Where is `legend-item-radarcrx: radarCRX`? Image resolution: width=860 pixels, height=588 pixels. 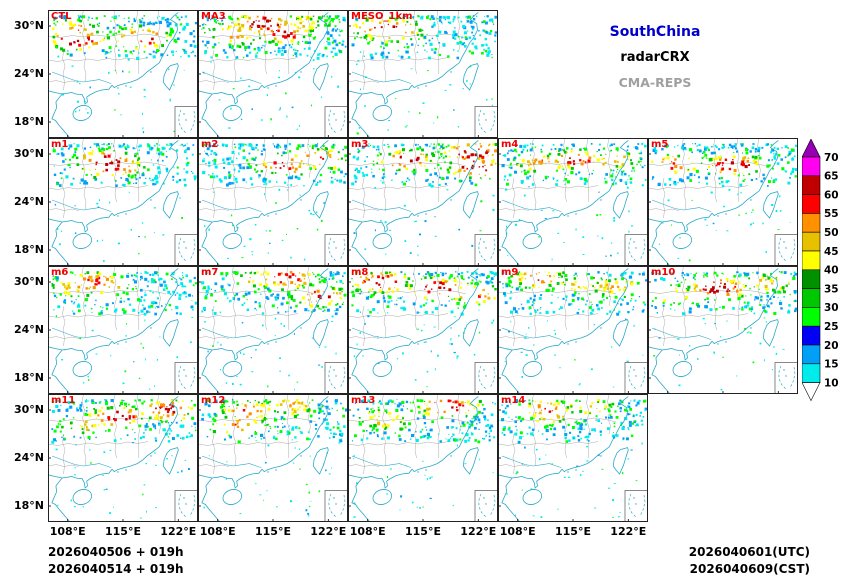
legend-item-radarcrx: radarCRX is located at coordinates (655, 57).